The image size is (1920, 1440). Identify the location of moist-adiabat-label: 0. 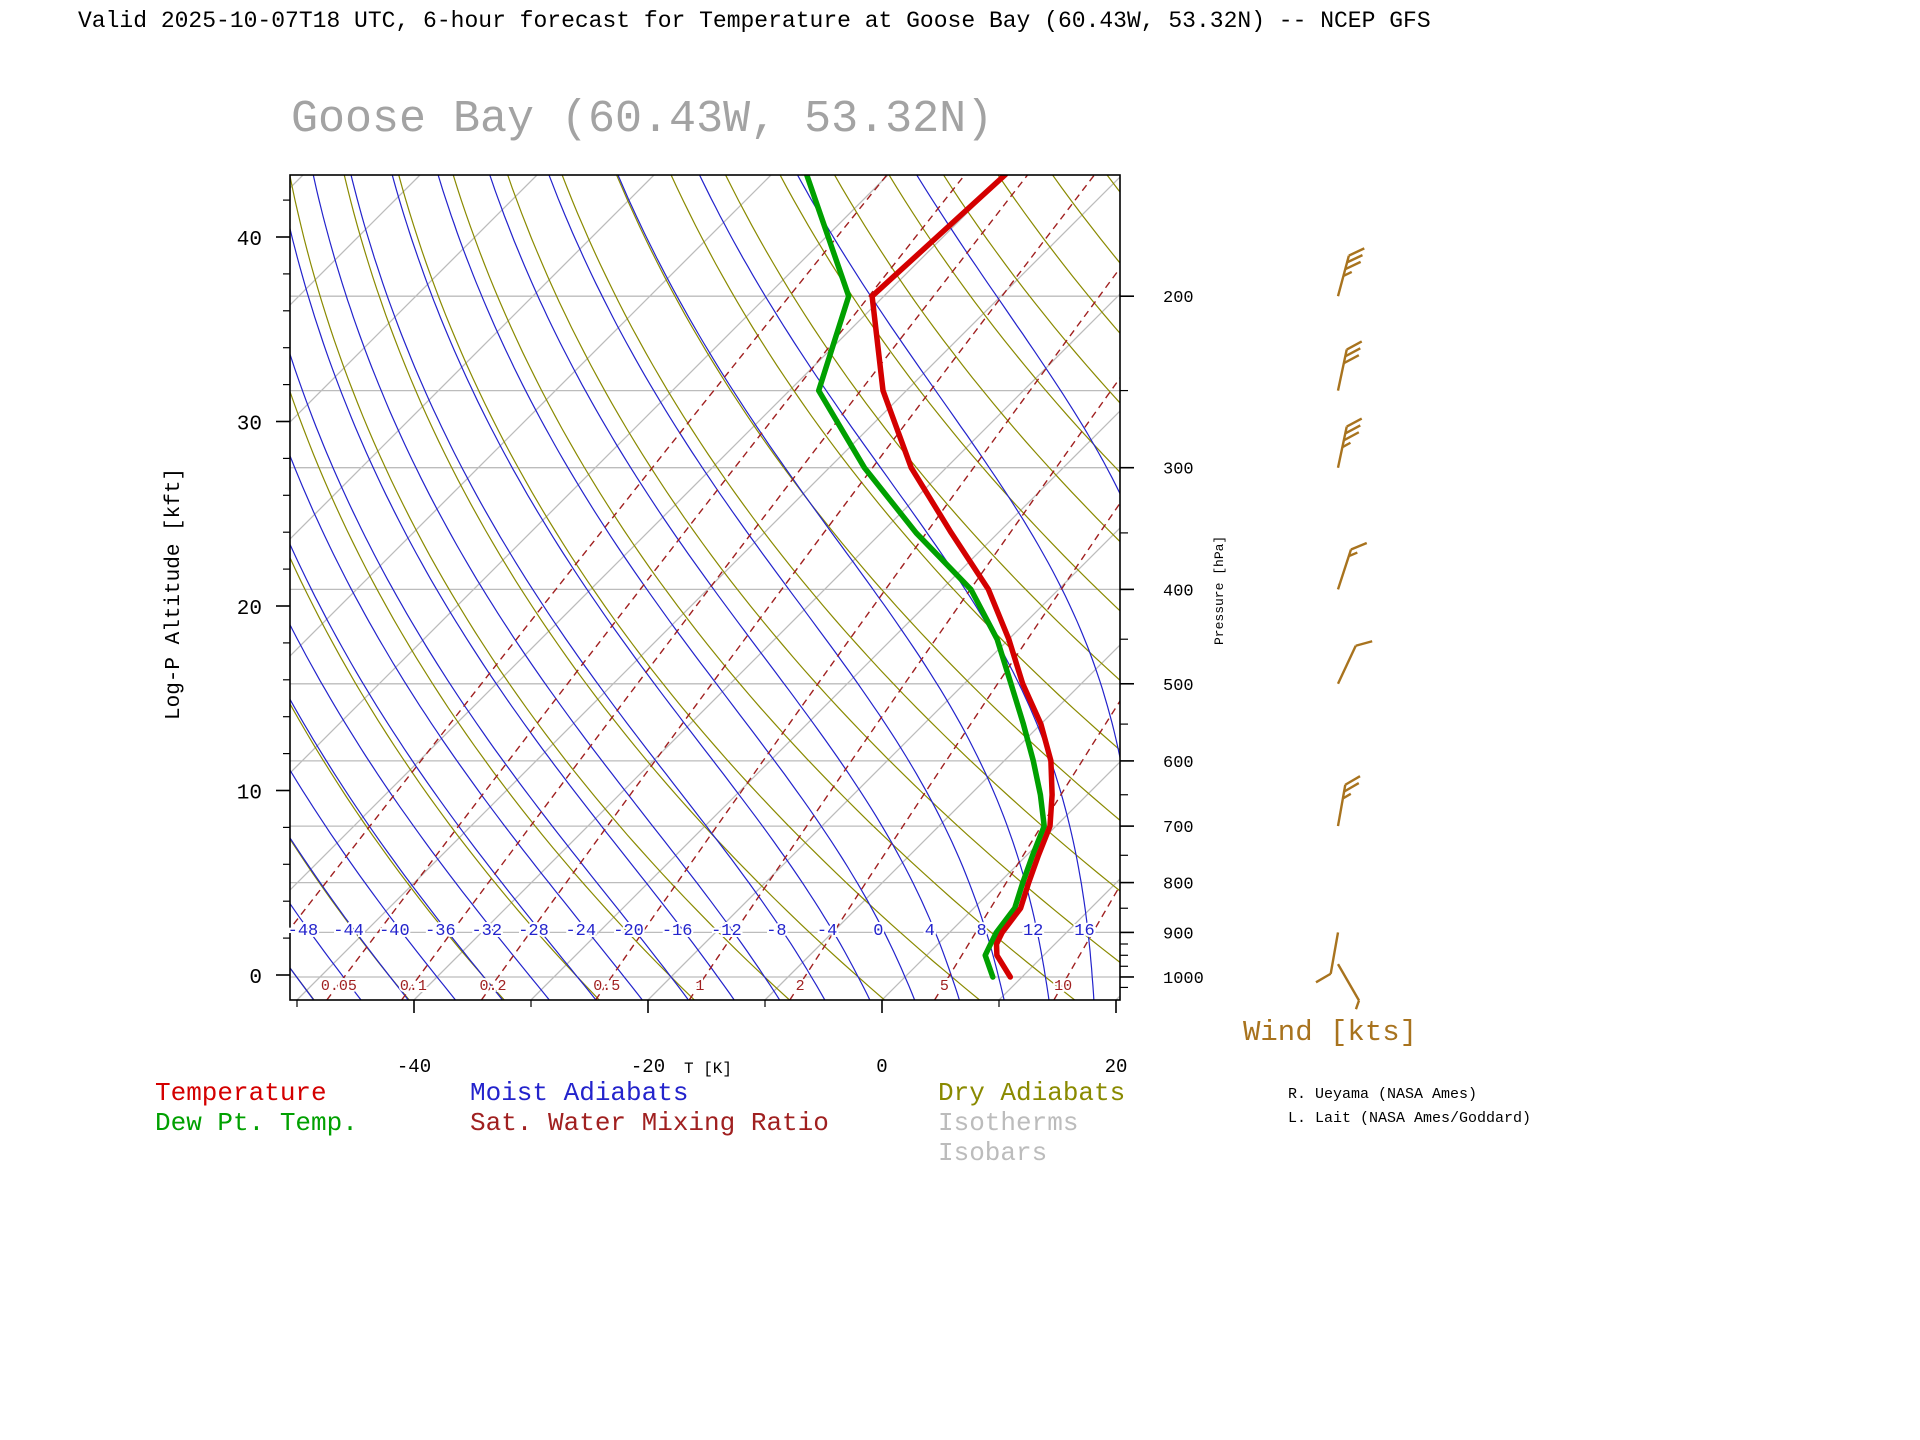
(878, 931).